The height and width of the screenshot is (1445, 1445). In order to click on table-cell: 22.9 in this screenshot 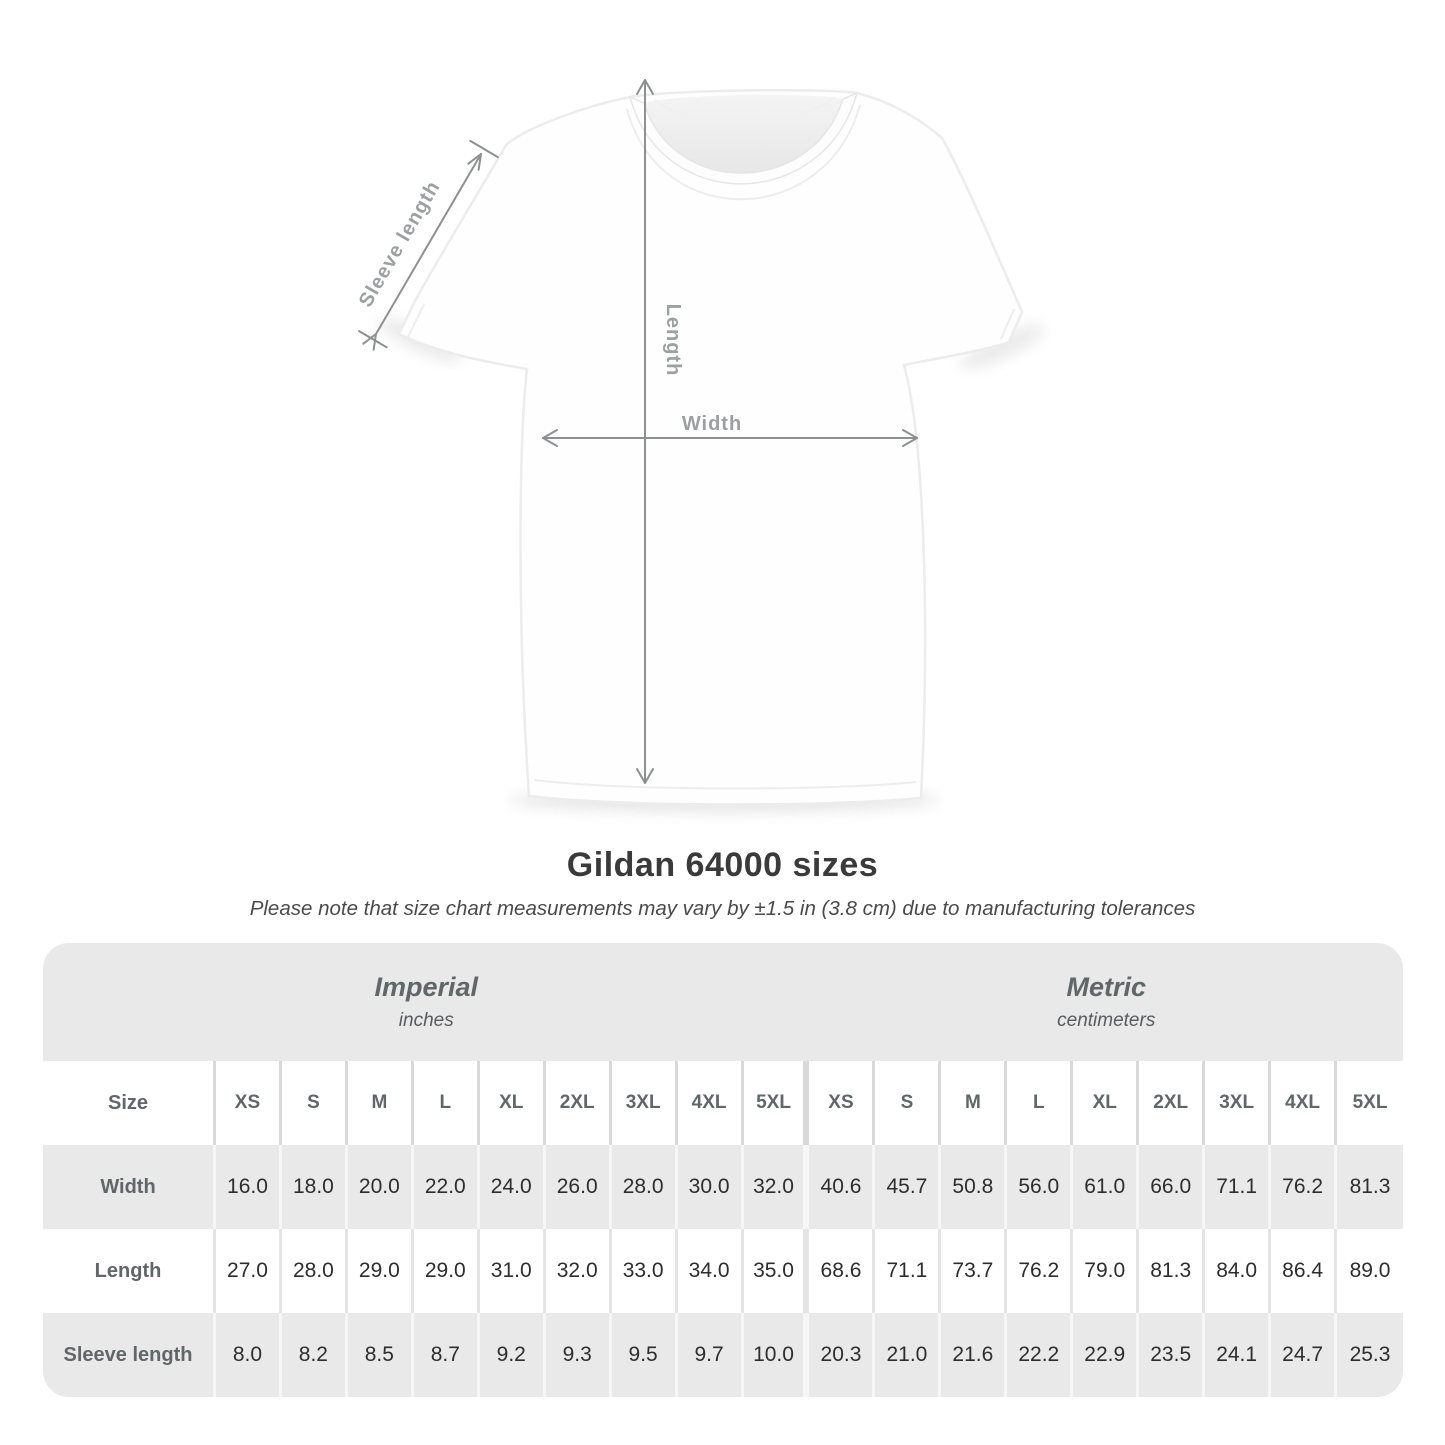, I will do `click(1106, 1355)`.